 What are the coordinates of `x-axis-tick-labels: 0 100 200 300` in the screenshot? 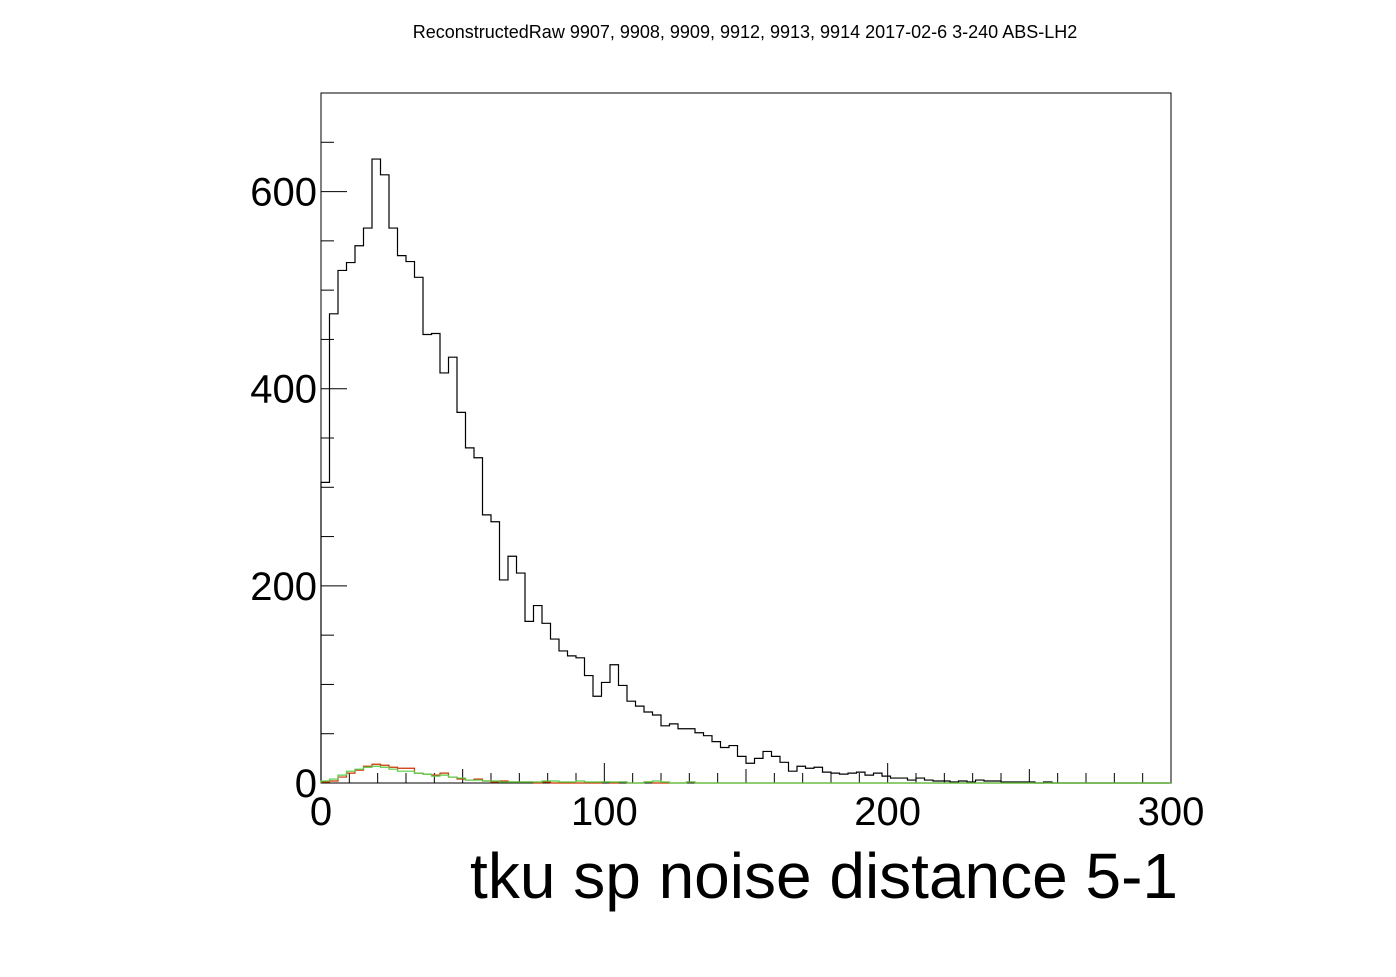 It's located at (757, 812).